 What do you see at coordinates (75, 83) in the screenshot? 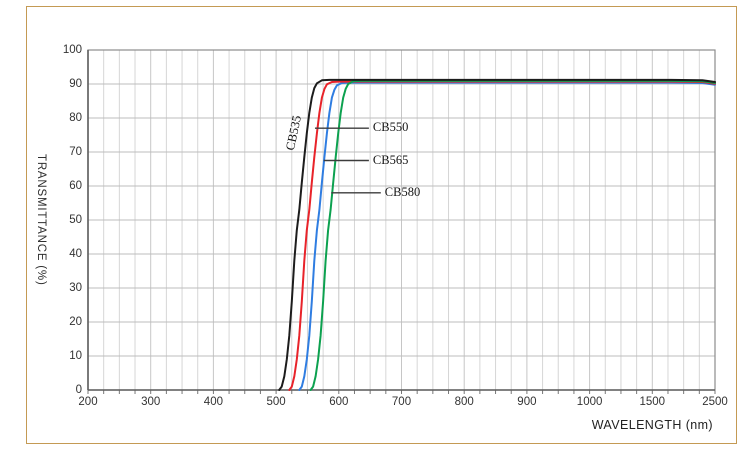
I see `y-tick-label-90: 90` at bounding box center [75, 83].